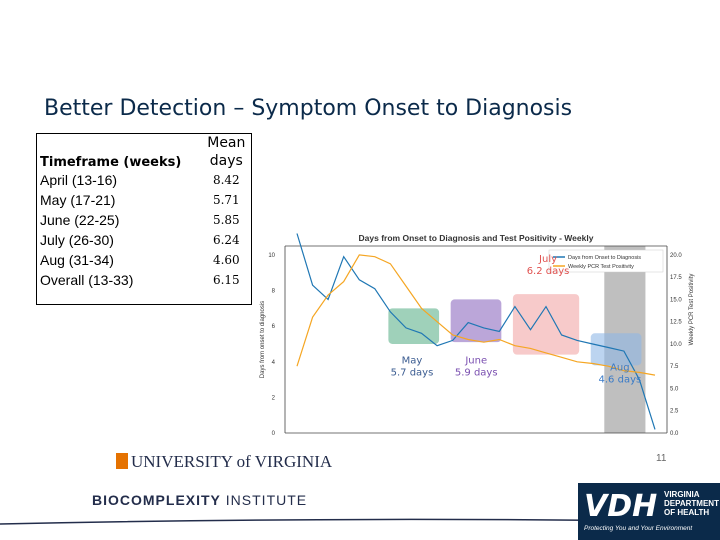 This screenshot has width=720, height=540. Describe the element at coordinates (226, 152) in the screenshot. I see `header-mean-days: Mean days` at that location.